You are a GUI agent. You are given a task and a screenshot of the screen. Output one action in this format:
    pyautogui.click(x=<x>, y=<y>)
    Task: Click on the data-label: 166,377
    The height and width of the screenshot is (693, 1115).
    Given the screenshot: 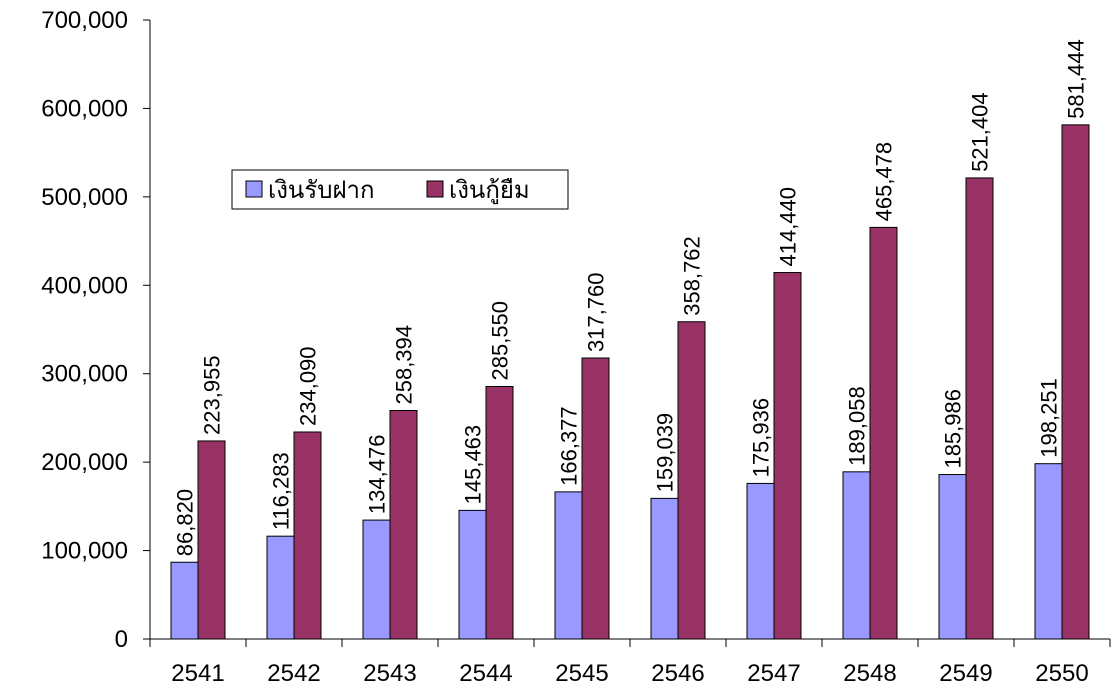 What is the action you would take?
    pyautogui.click(x=569, y=446)
    